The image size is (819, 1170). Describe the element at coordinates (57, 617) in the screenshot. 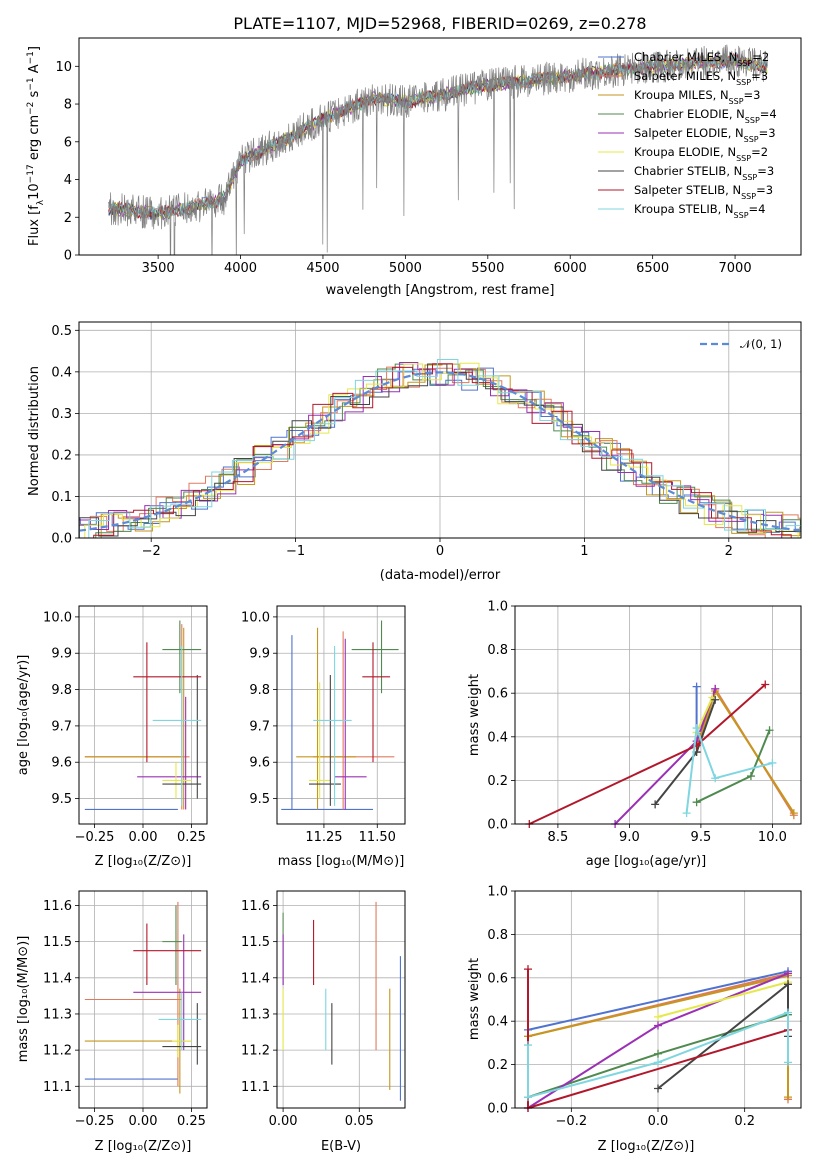

I see `y-tick-label: 10.0` at that location.